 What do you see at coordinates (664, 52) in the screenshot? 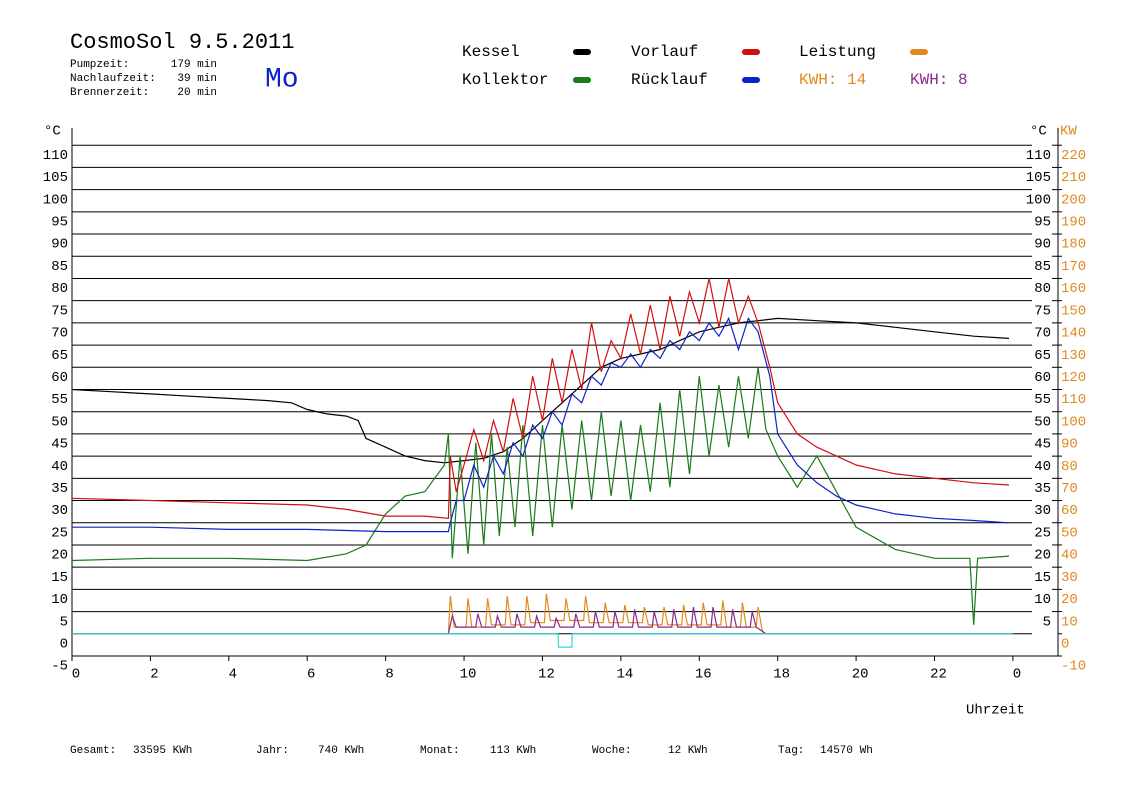
I see `legend-label: Vorlauf` at bounding box center [664, 52].